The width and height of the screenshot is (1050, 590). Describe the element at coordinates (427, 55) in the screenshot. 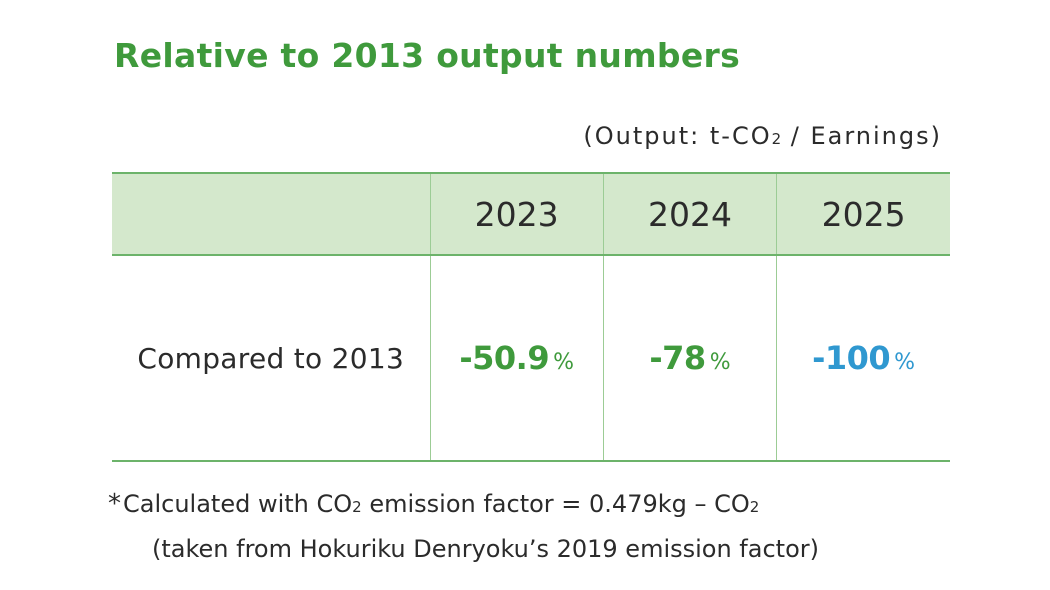

I see `page-title: Relative to 2013 output numbers` at that location.